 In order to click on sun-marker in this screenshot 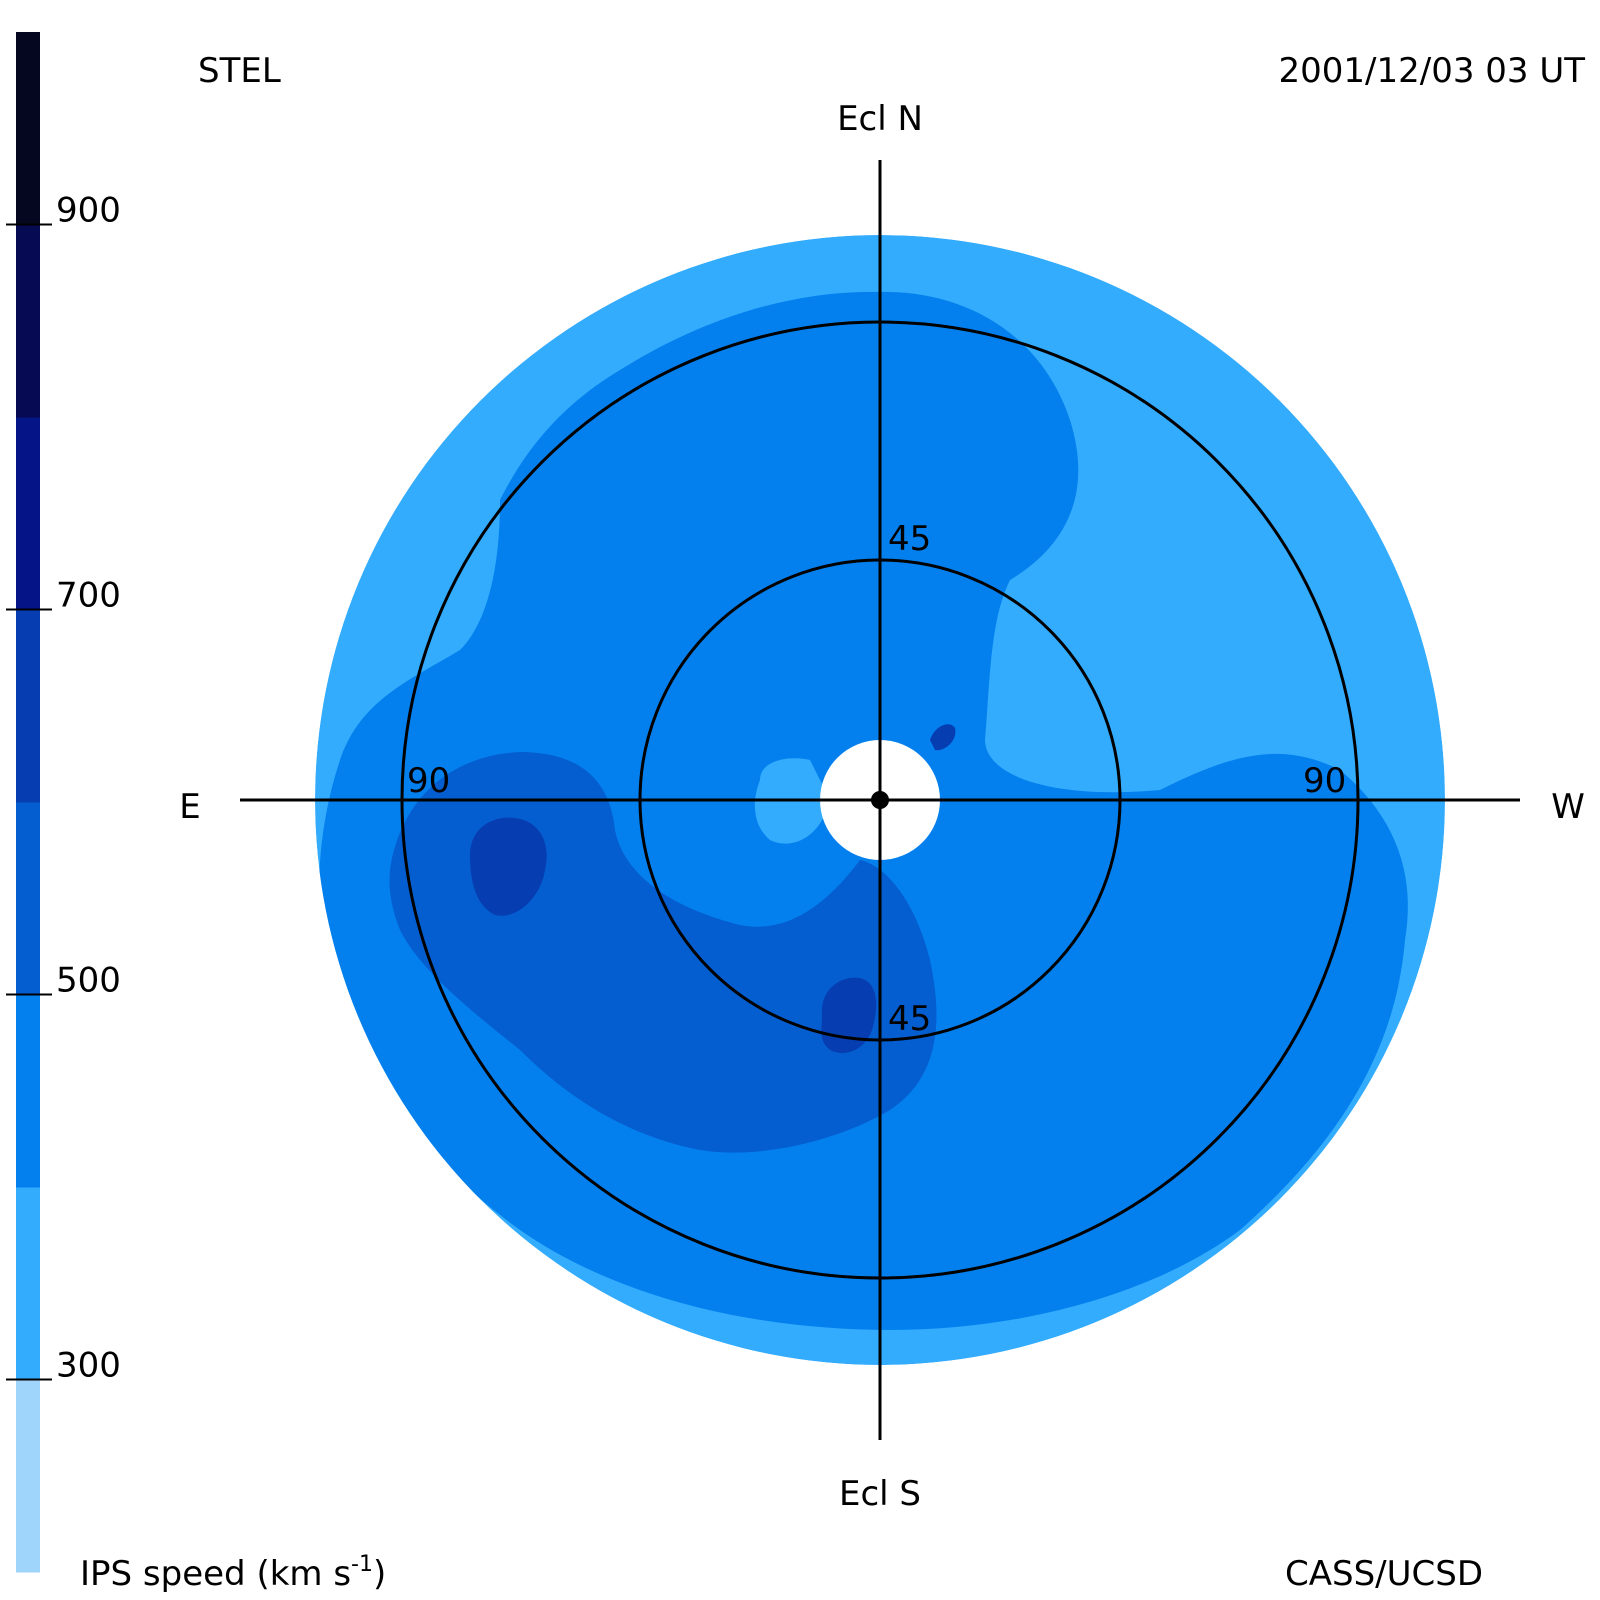, I will do `click(880, 800)`.